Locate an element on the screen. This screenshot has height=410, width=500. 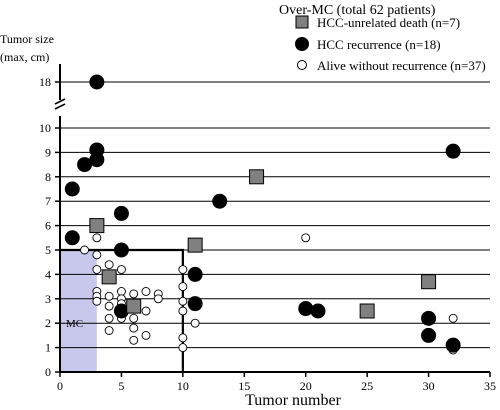
y-axis-title-line-1: Tumor size is located at coordinates (27, 39).